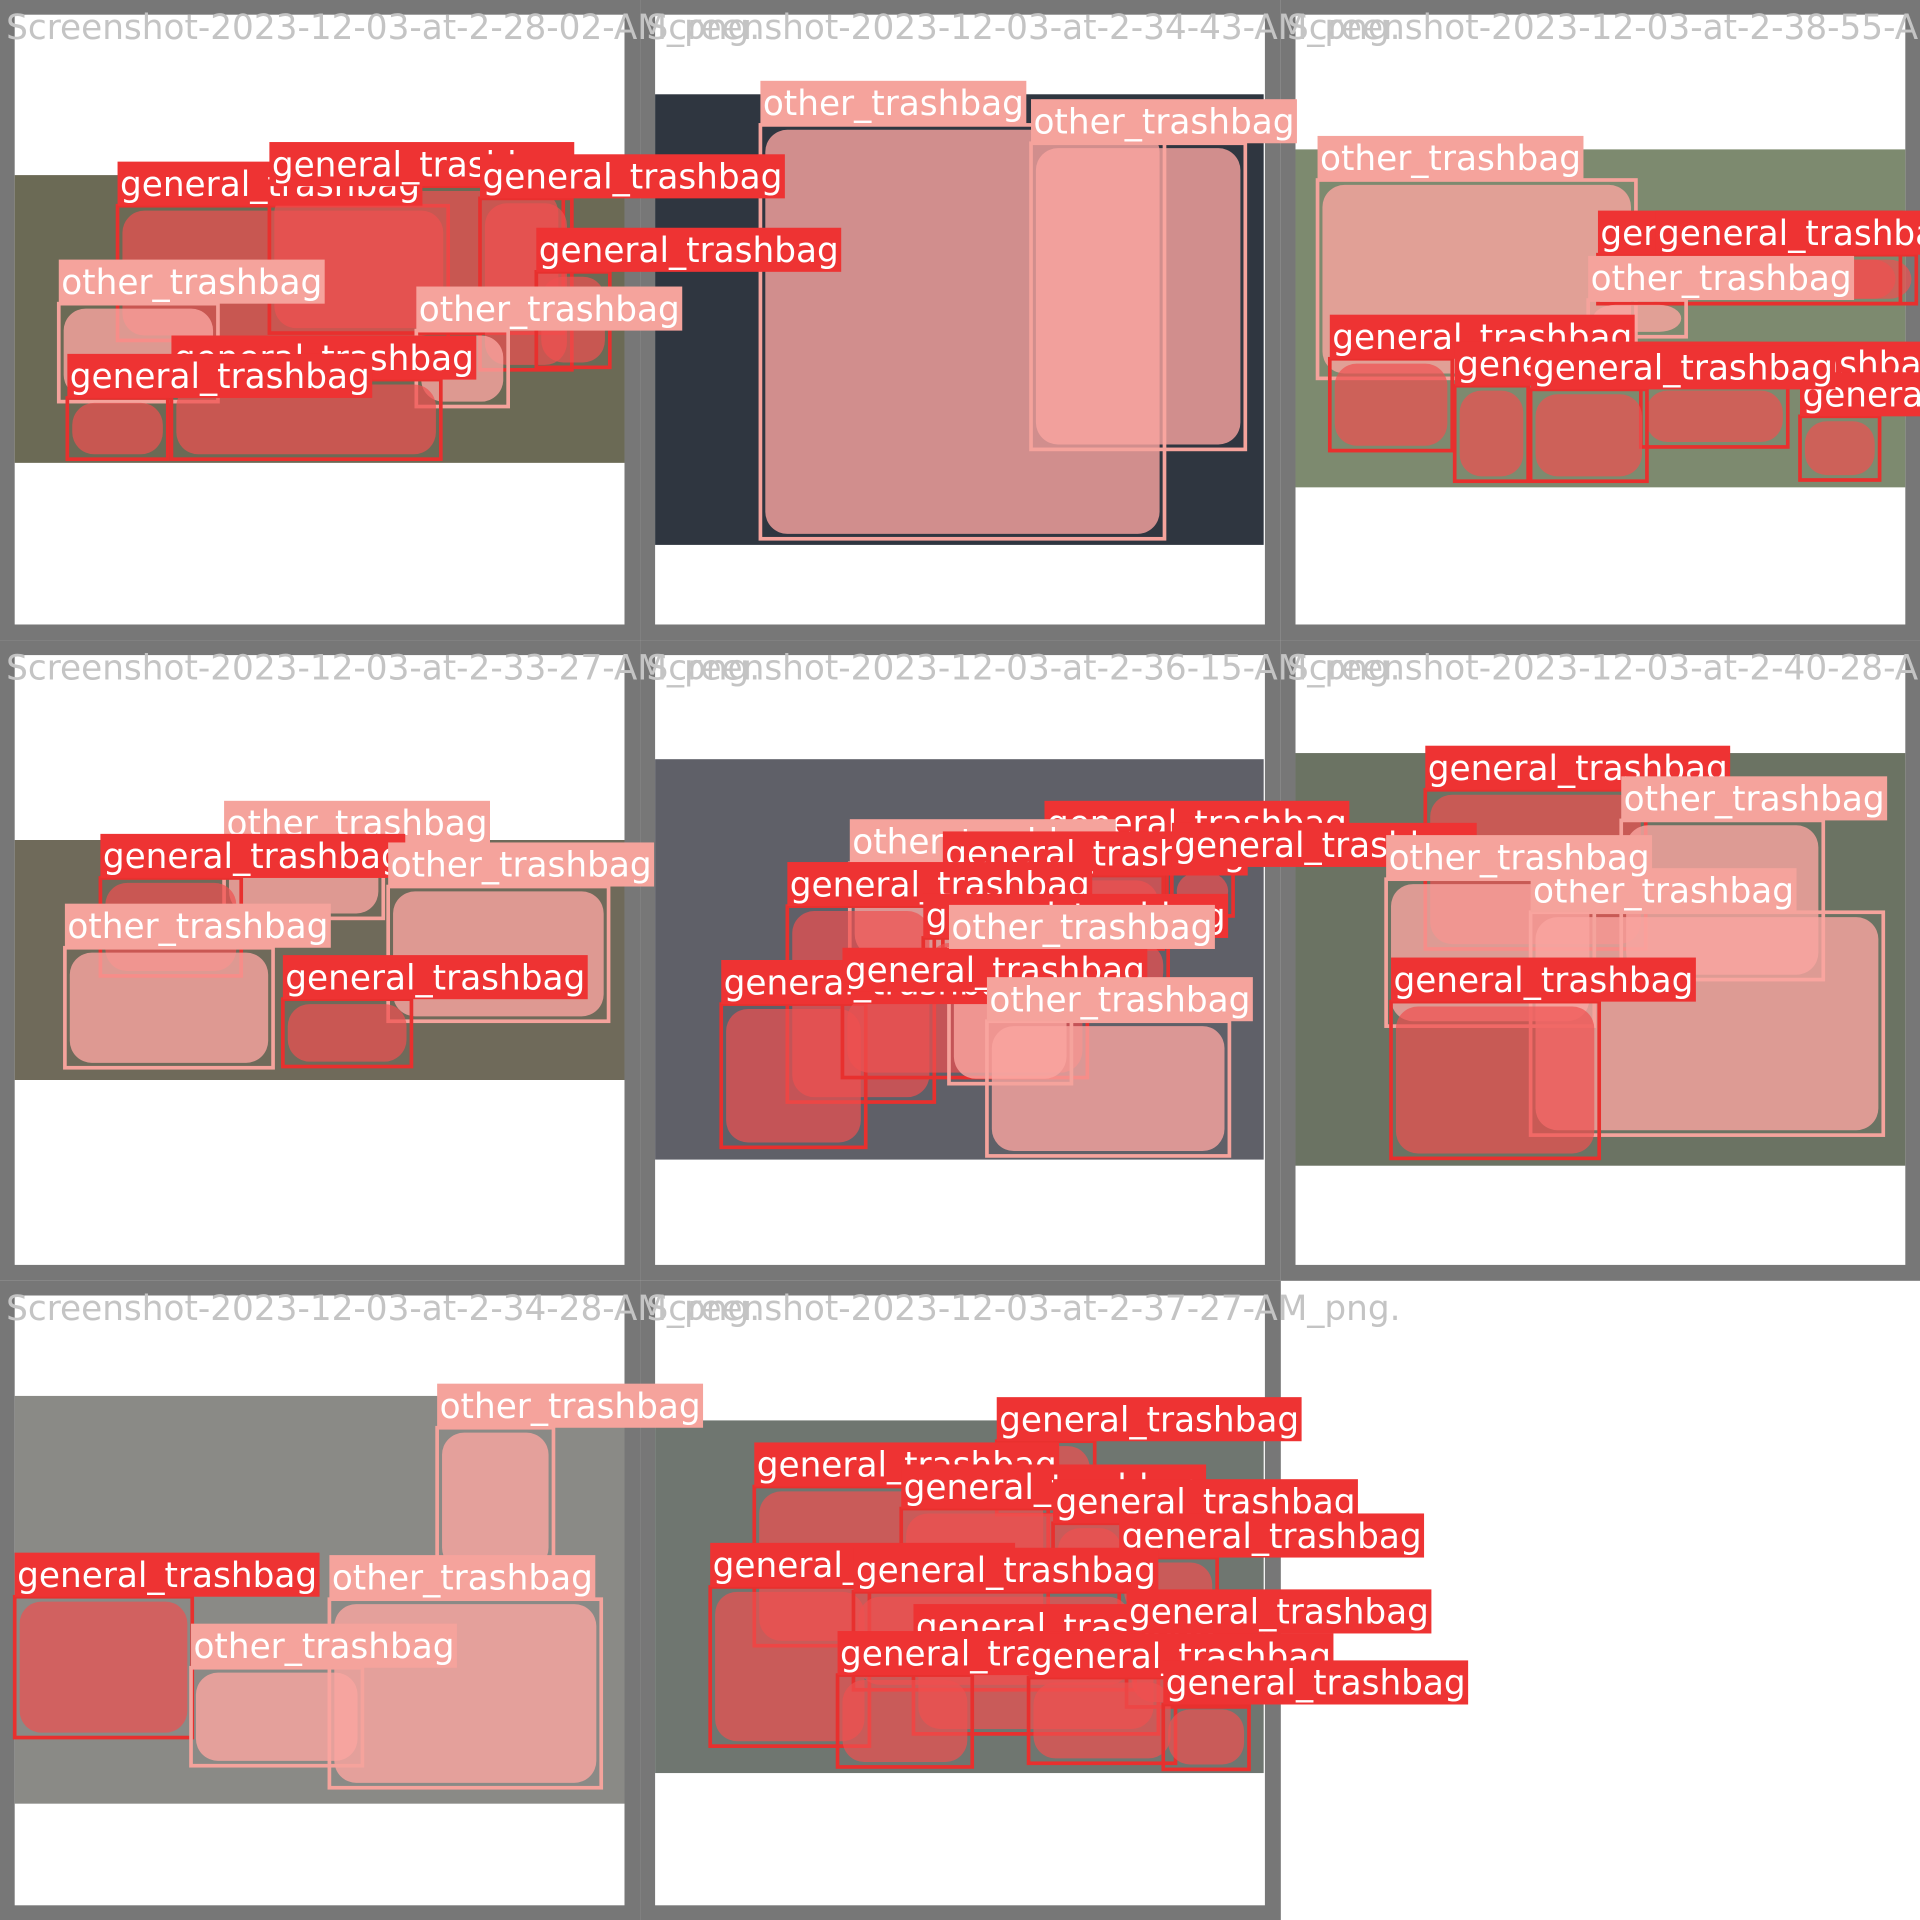  I want to click on image-title: Screenshot-2023-12-03-at-2-34-28-AM_png., so click(383, 1309).